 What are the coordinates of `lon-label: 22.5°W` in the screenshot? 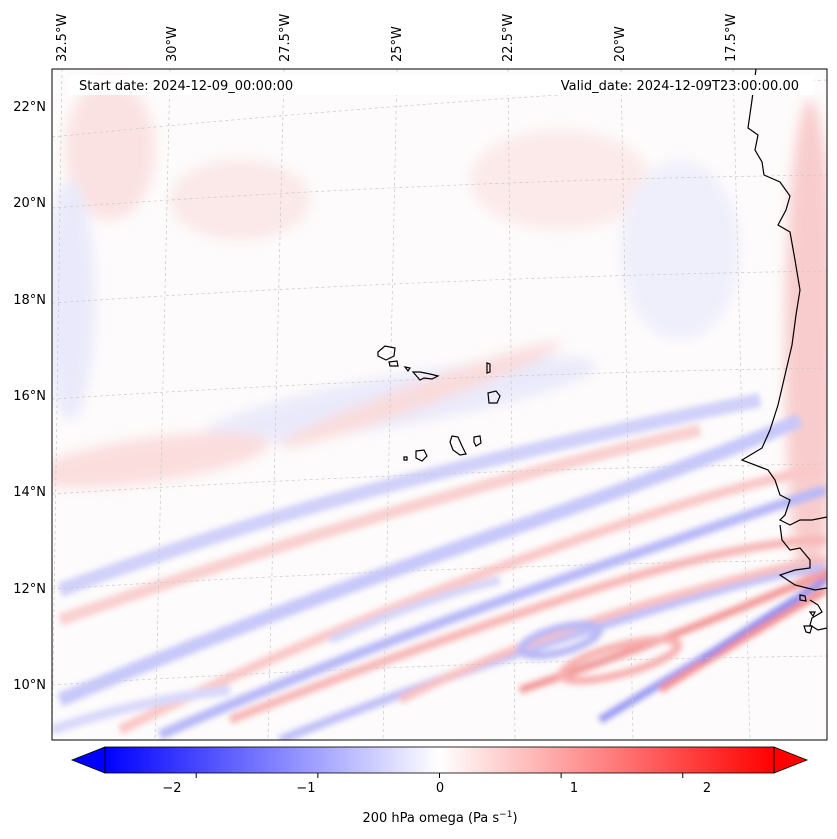 It's located at (508, 38).